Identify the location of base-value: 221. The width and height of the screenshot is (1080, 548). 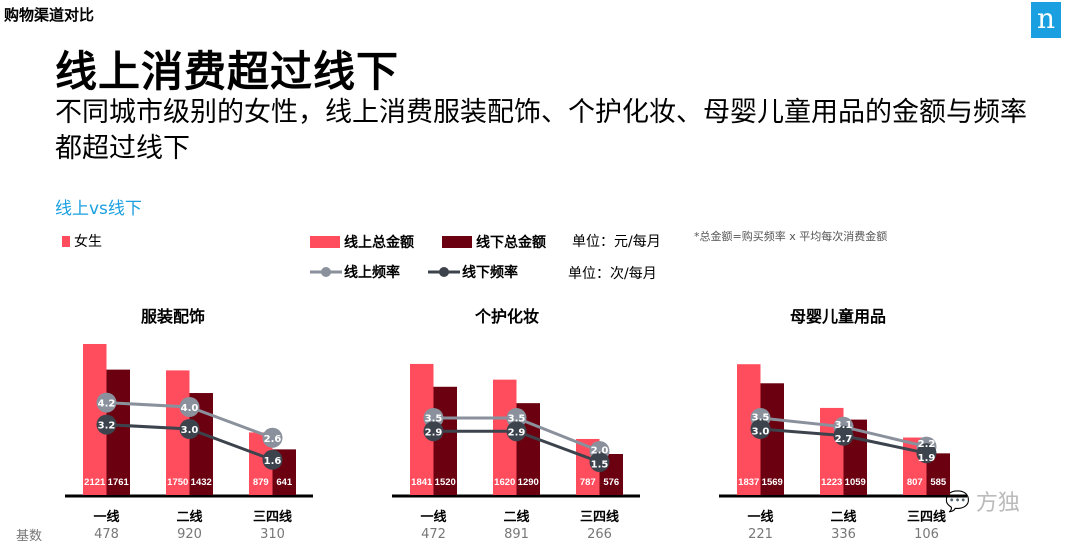
(760, 534).